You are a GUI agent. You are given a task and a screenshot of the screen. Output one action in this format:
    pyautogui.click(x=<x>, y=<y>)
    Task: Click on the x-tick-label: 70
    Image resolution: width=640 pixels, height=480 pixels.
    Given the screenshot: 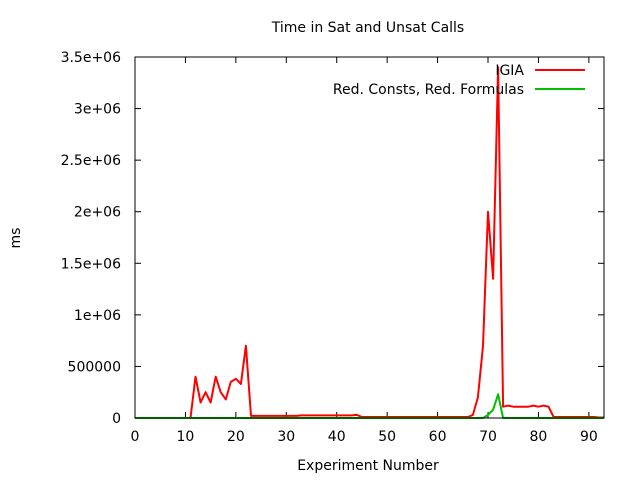 What is the action you would take?
    pyautogui.click(x=488, y=437)
    